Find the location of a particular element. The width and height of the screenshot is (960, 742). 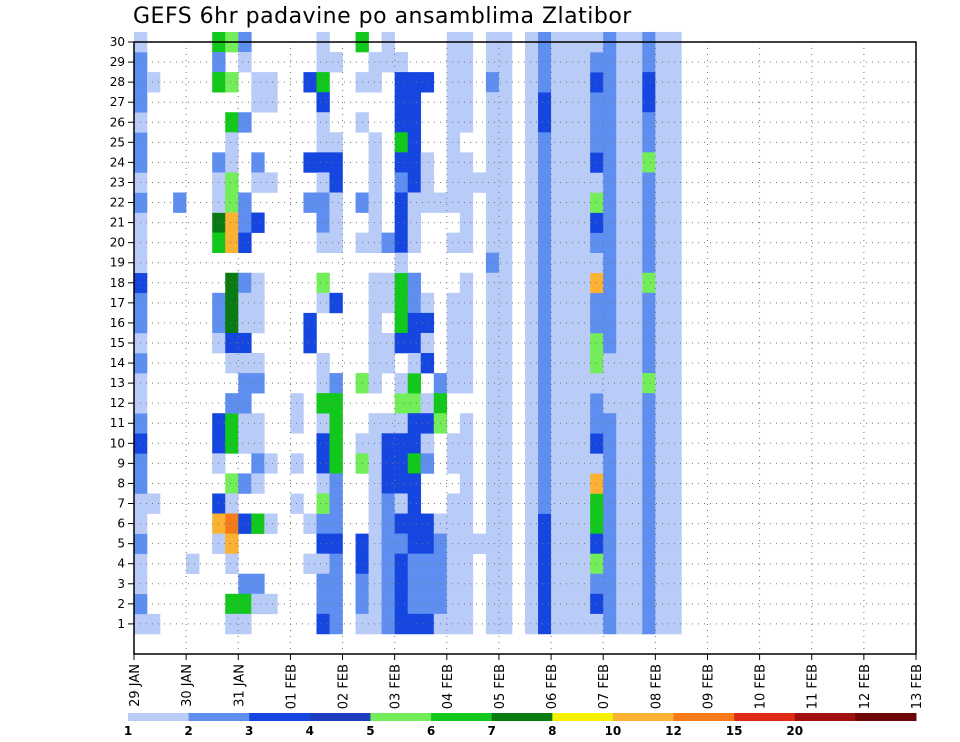

x-tick-label: 02 FEB is located at coordinates (344, 686).